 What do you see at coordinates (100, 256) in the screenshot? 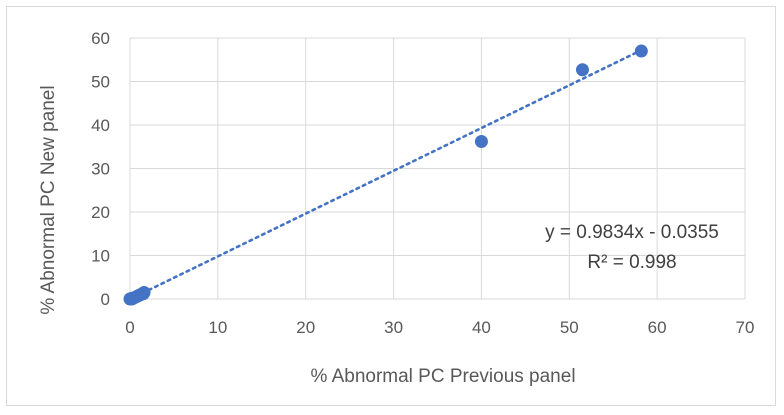
I see `y-tick-label: 10` at bounding box center [100, 256].